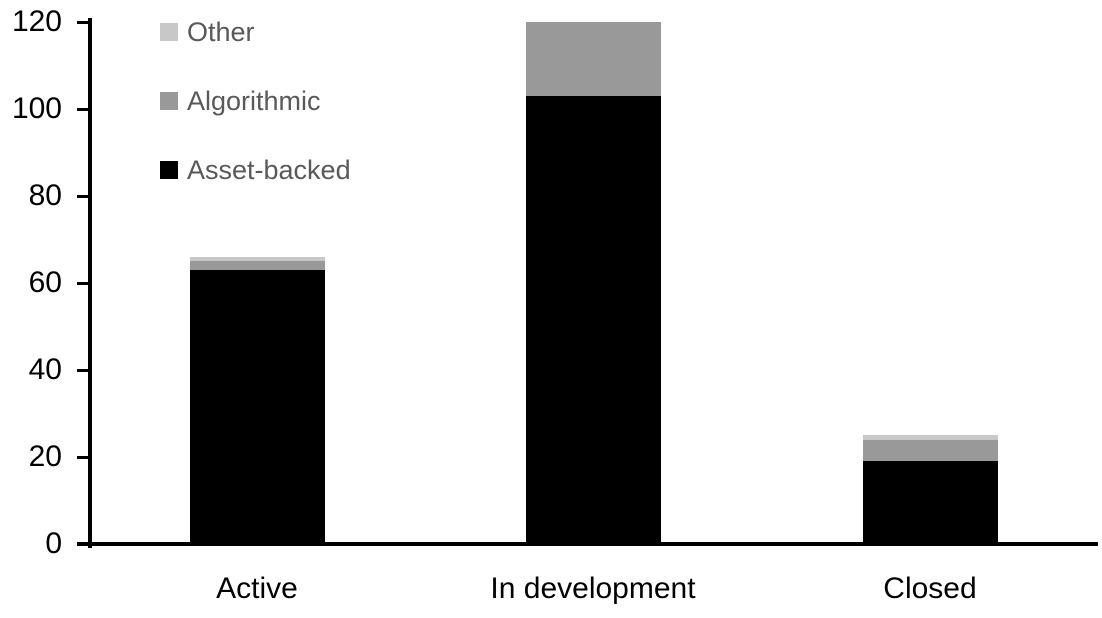 Image resolution: width=1102 pixels, height=618 pixels. Describe the element at coordinates (255, 123) in the screenshot. I see `chart-legend: Other Algorithmic Asset-backed` at that location.